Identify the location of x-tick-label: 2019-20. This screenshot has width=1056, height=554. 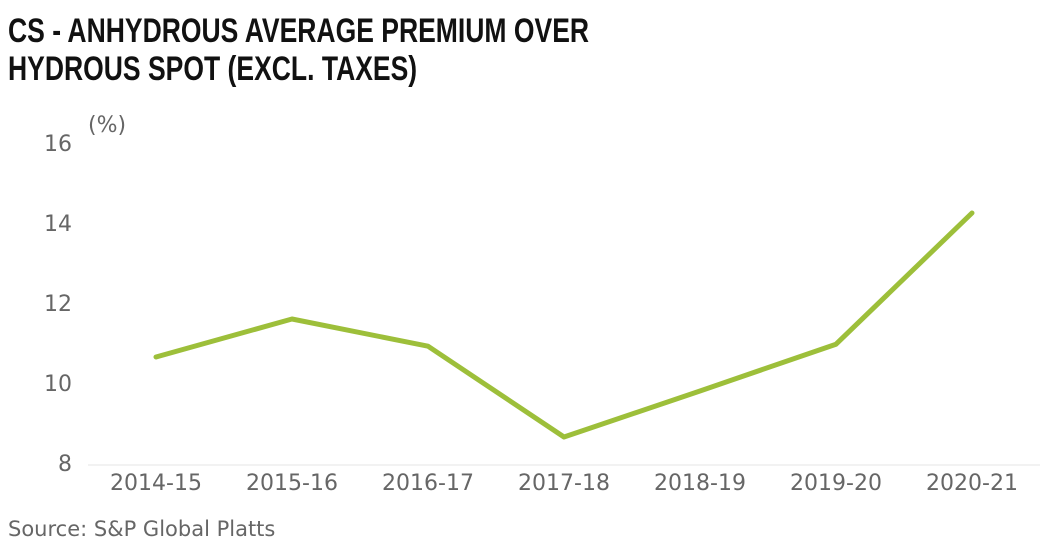
(836, 483).